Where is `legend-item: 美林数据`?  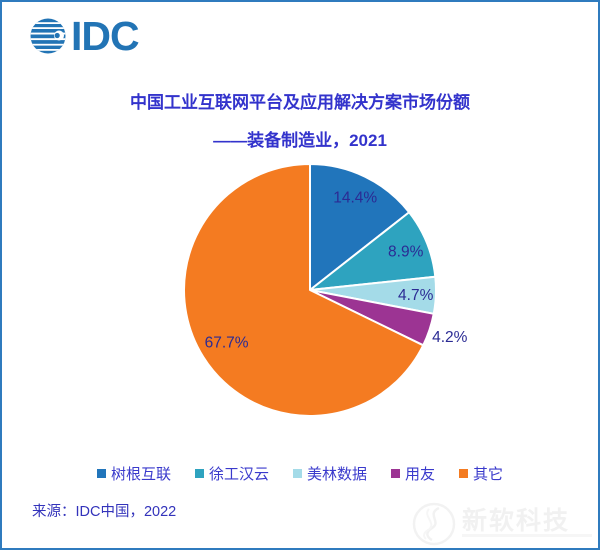
legend-item: 美林数据 is located at coordinates (329, 473).